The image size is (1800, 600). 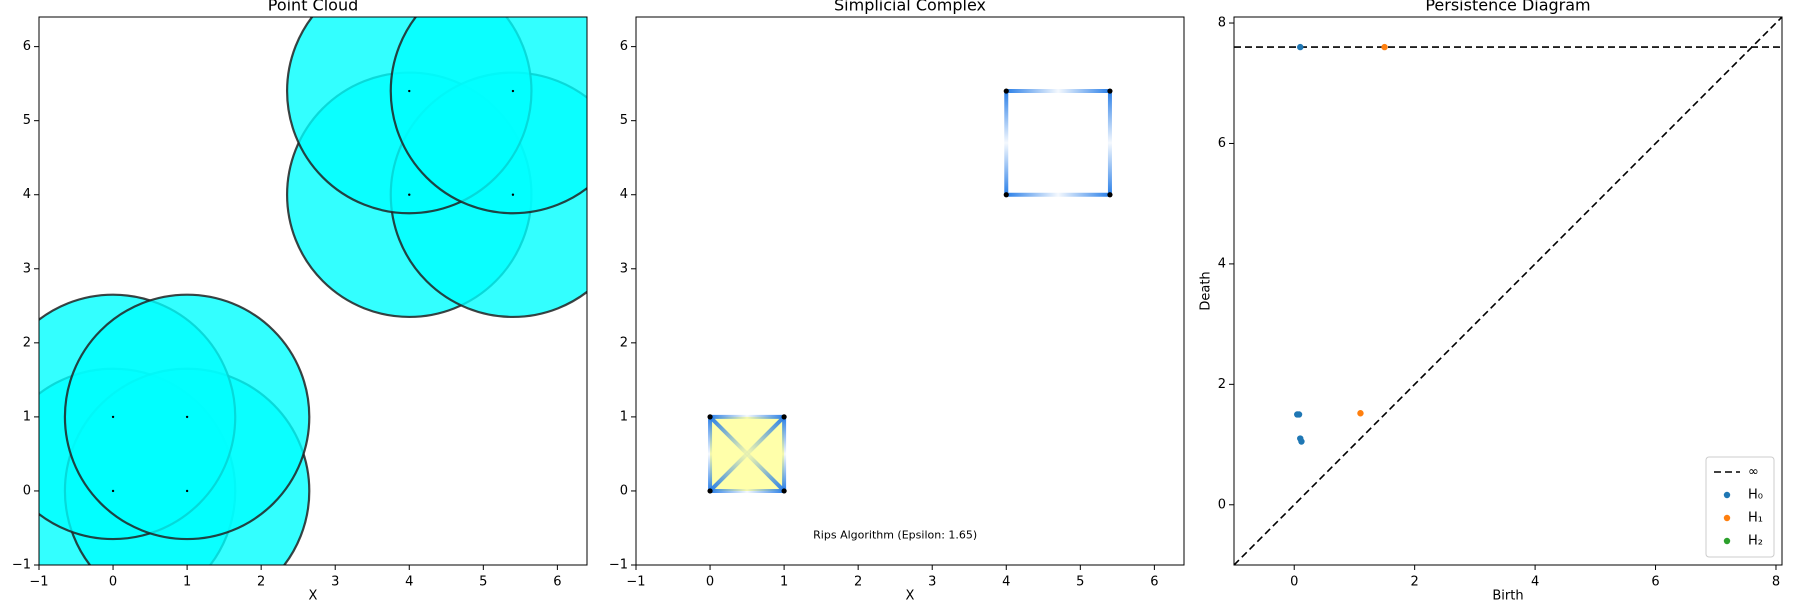 I want to click on chart-title: Persistence Diagram, so click(x=1507, y=7).